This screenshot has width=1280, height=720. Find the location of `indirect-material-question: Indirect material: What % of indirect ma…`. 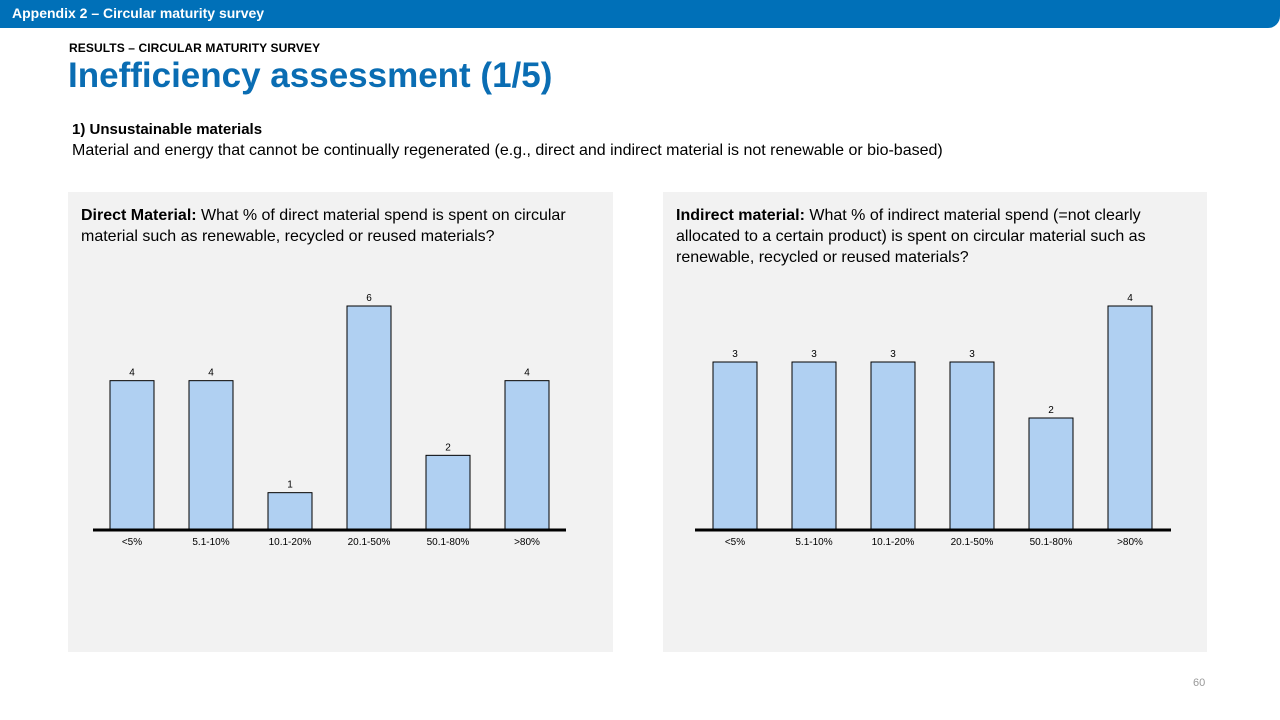

indirect-material-question: Indirect material: What % of indirect ma… is located at coordinates (926, 236).